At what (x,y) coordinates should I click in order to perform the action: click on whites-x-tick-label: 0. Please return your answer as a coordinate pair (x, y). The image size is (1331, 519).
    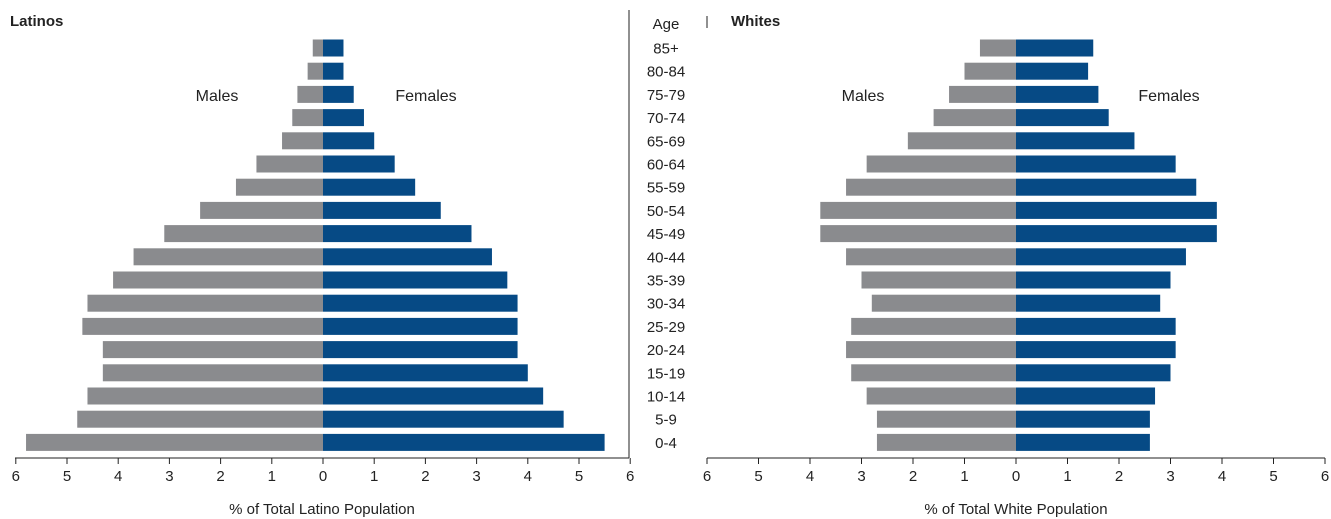
    Looking at the image, I should click on (1016, 476).